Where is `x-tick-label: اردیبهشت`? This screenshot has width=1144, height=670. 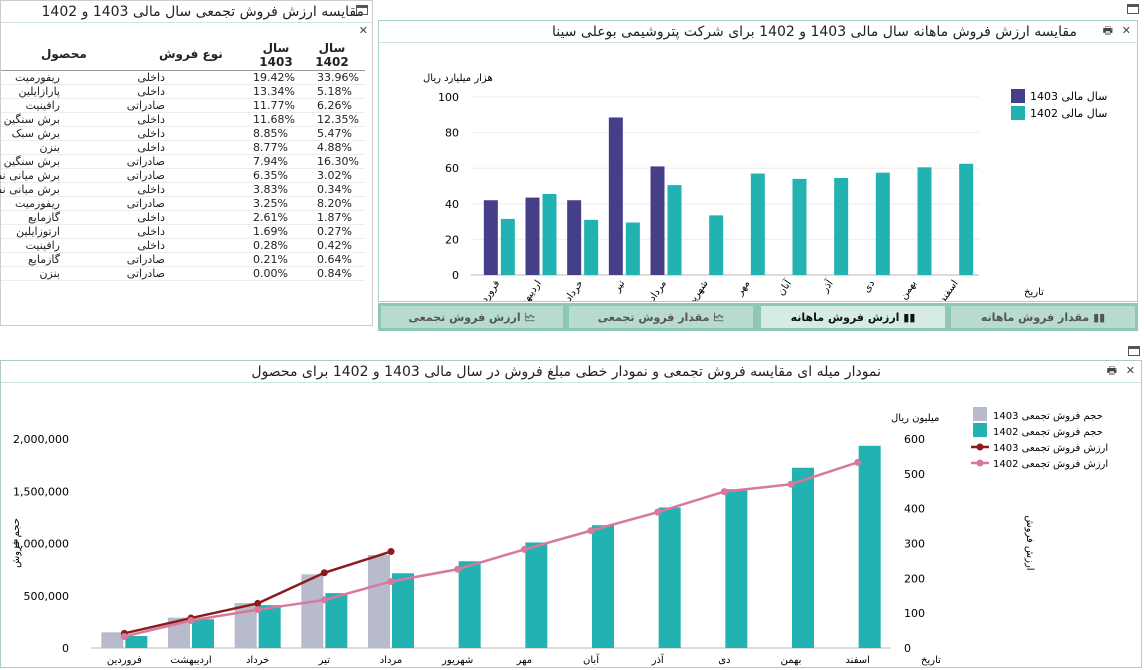 x-tick-label: اردیبهشت is located at coordinates (190, 660).